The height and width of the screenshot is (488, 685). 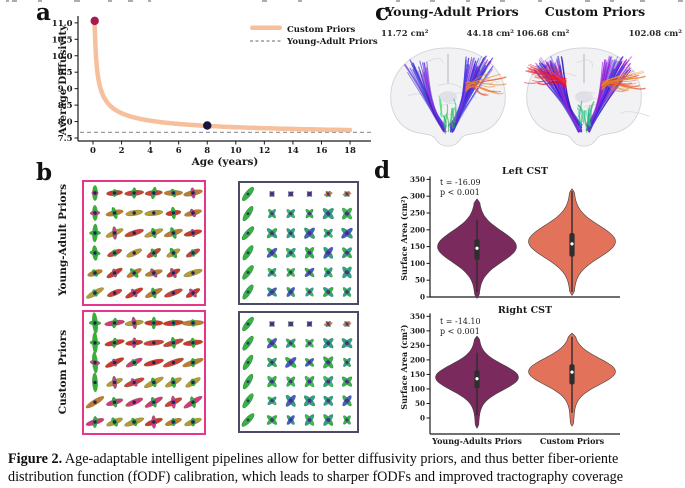 I want to click on y-tick-label: 150, so click(x=417, y=246).